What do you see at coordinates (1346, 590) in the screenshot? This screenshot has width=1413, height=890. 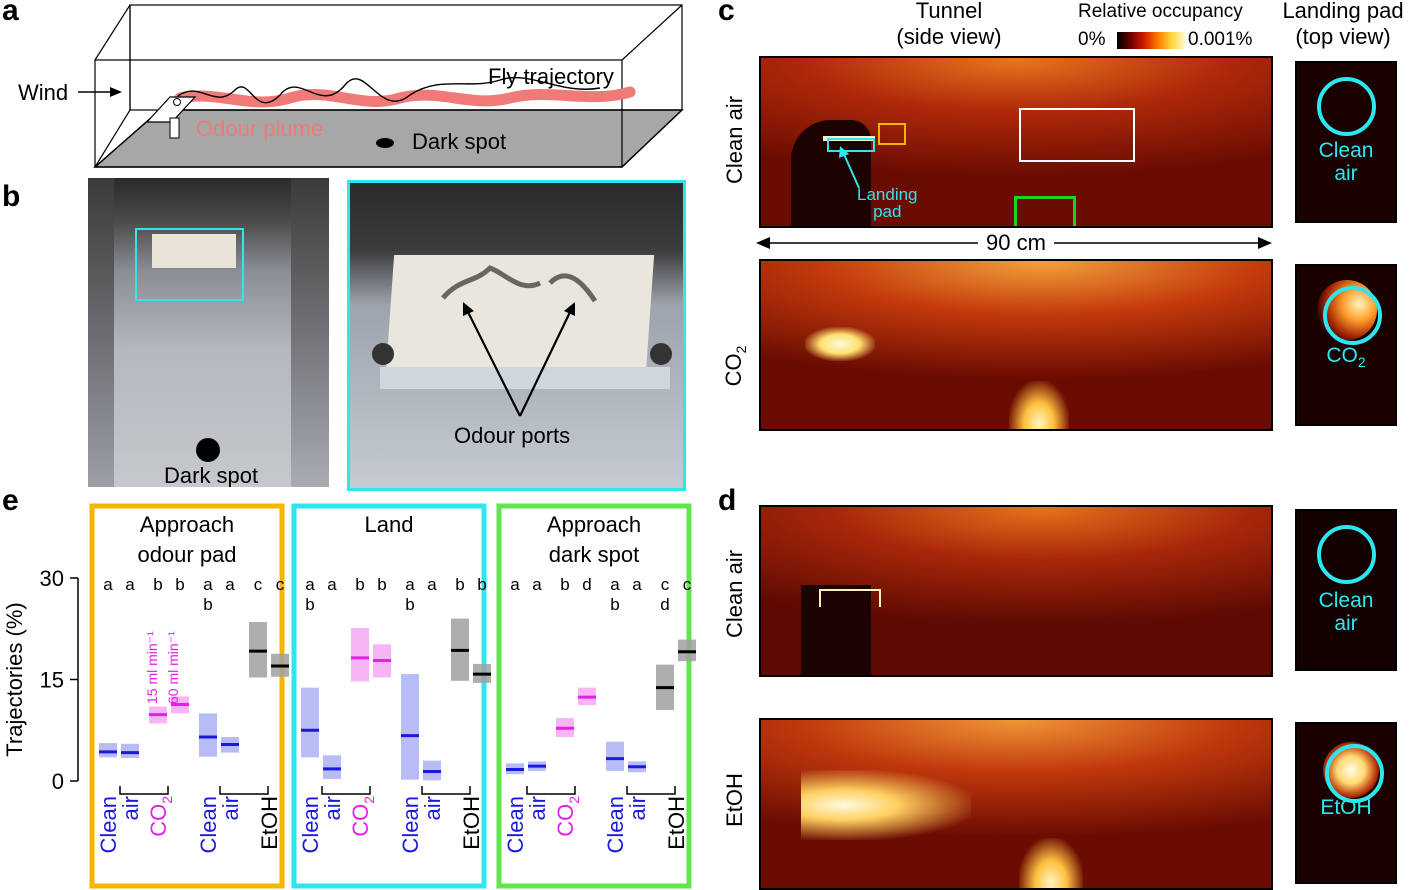 I see `pad-thumb-clean-air-d: Clean air` at bounding box center [1346, 590].